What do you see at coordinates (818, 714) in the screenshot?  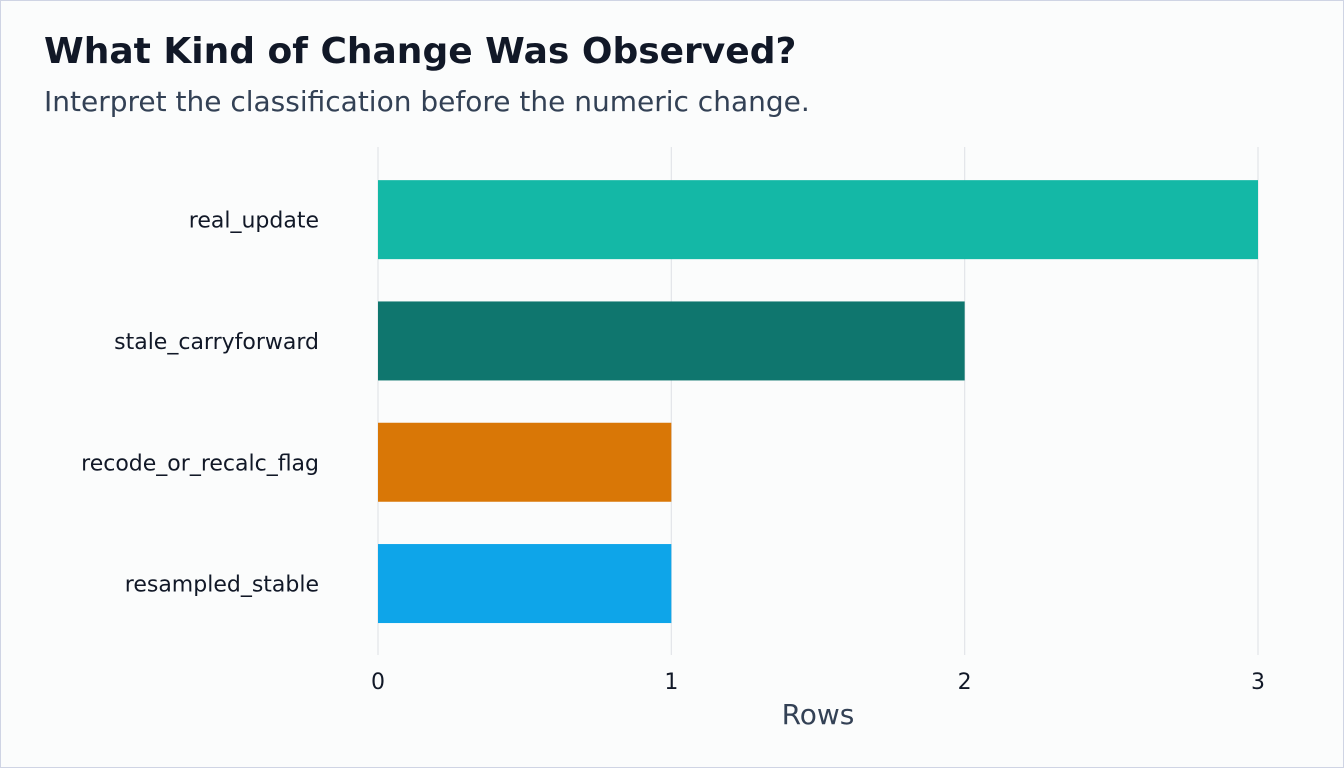 I see `x-axis-title: Rows` at bounding box center [818, 714].